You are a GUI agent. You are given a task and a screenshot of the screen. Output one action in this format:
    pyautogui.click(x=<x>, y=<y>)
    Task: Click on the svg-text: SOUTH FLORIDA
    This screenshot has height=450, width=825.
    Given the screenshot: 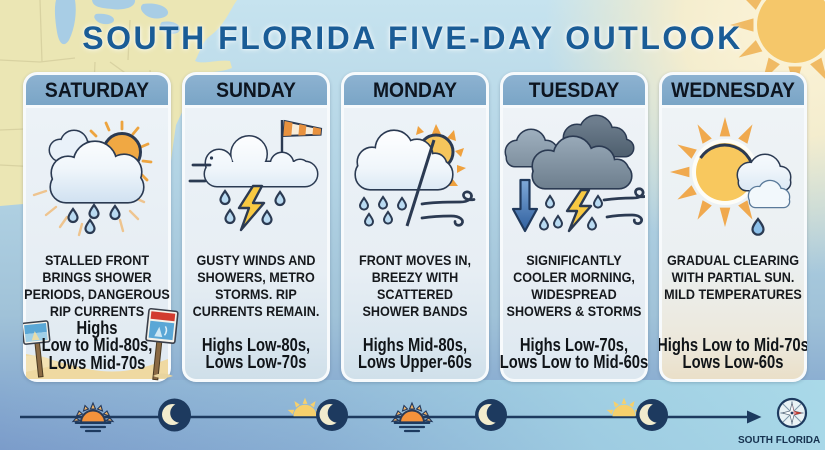 What is the action you would take?
    pyautogui.click(x=779, y=440)
    